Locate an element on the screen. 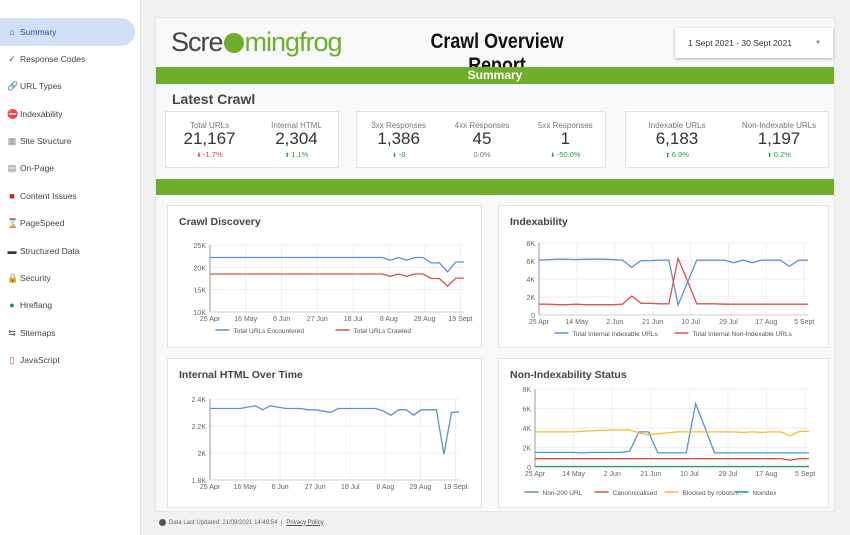 Image resolution: width=850 pixels, height=535 pixels. sidebar-item-javascript: ▯ JavaScript is located at coordinates (67, 360).